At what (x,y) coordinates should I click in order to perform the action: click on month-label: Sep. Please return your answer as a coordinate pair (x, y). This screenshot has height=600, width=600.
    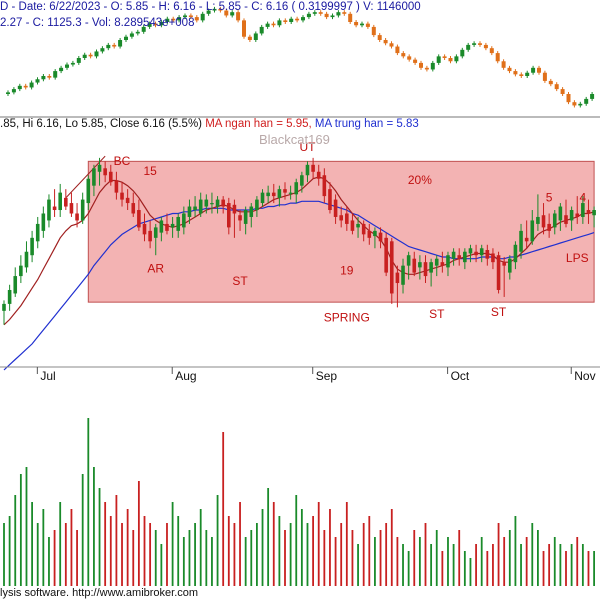
    Looking at the image, I should click on (327, 376).